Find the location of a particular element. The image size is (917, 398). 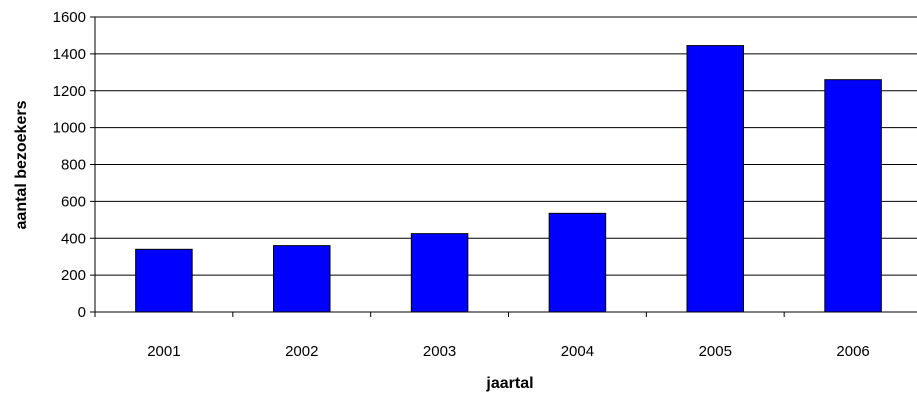

y-axis-title: aantal bezoekers is located at coordinates (21, 164).